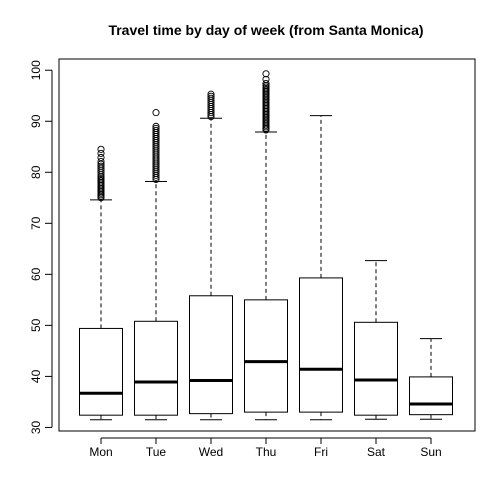 The image size is (504, 504). I want to click on box-thu, so click(266, 245).